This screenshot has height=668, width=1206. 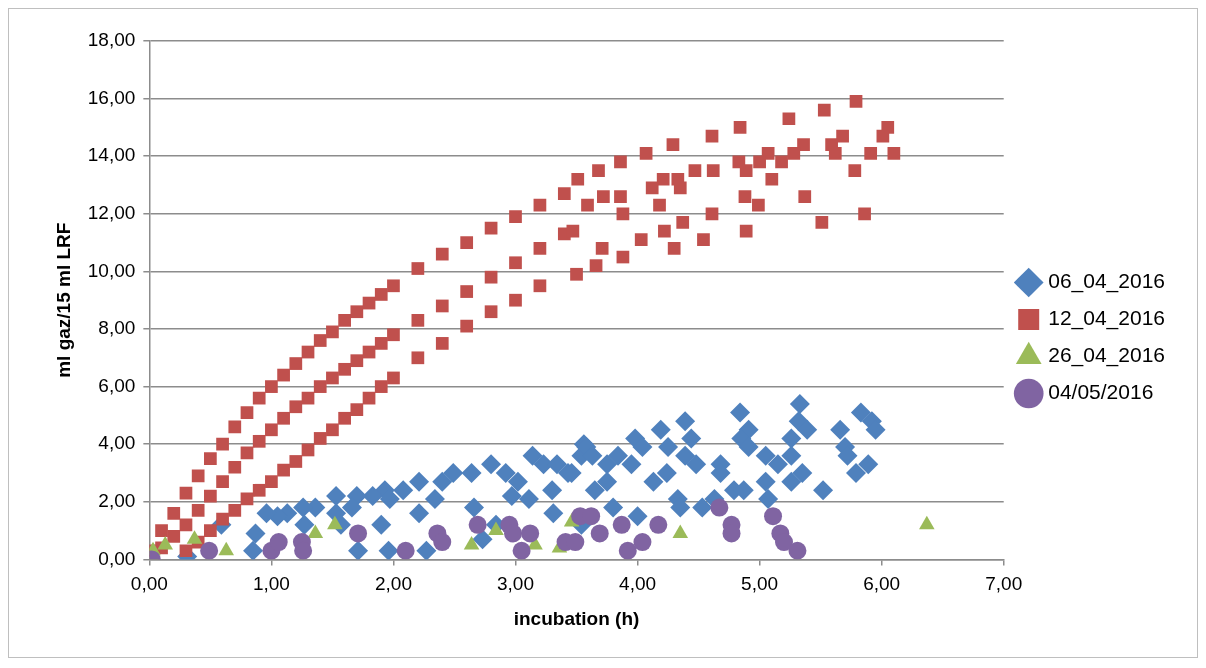 I want to click on x-tick-label: 3,00, so click(x=515, y=584).